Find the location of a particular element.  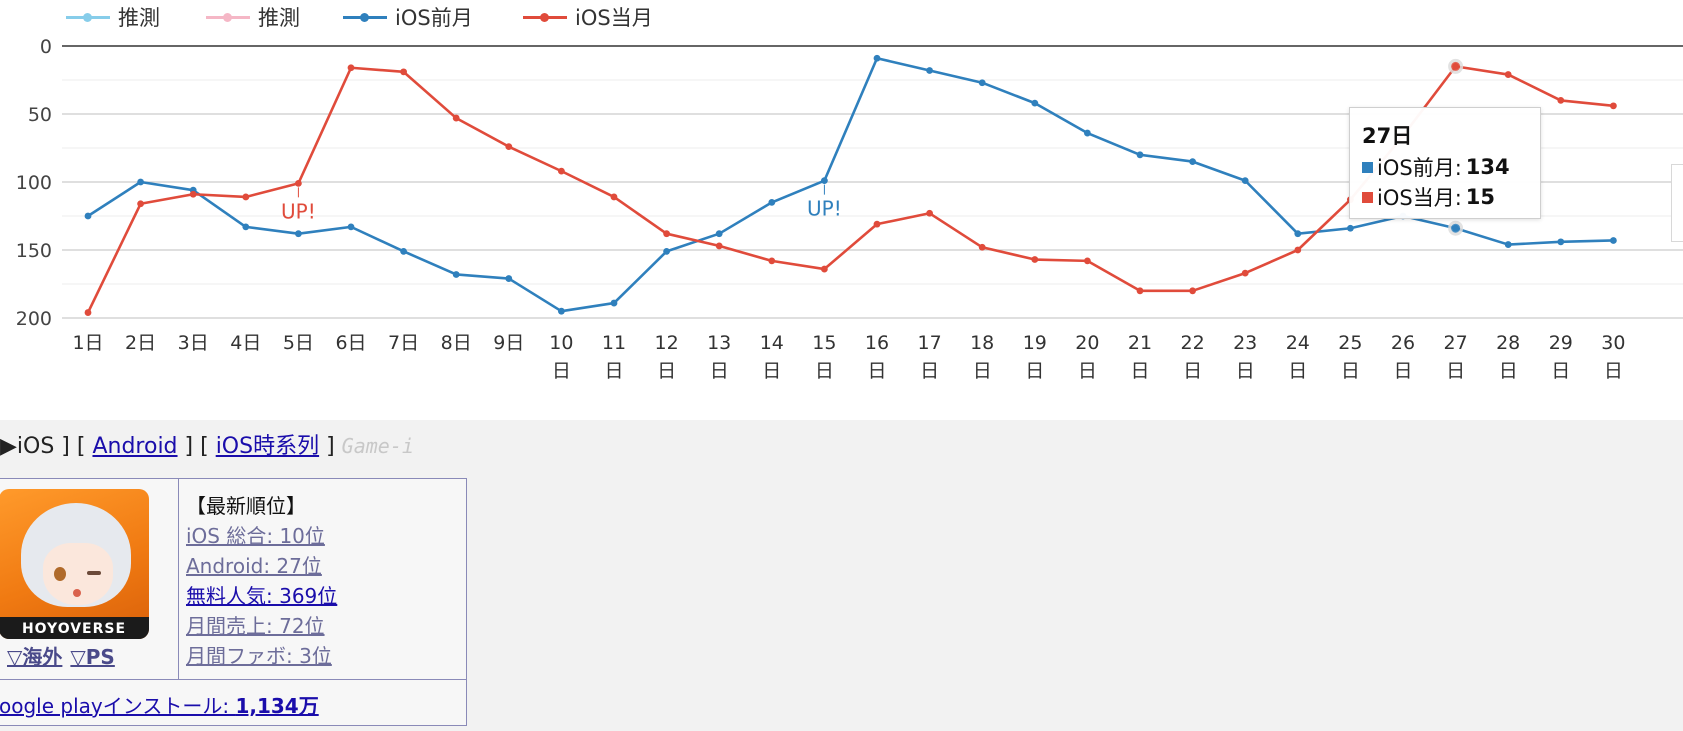

nav-ios-series-link: iOS時系列 is located at coordinates (267, 446).